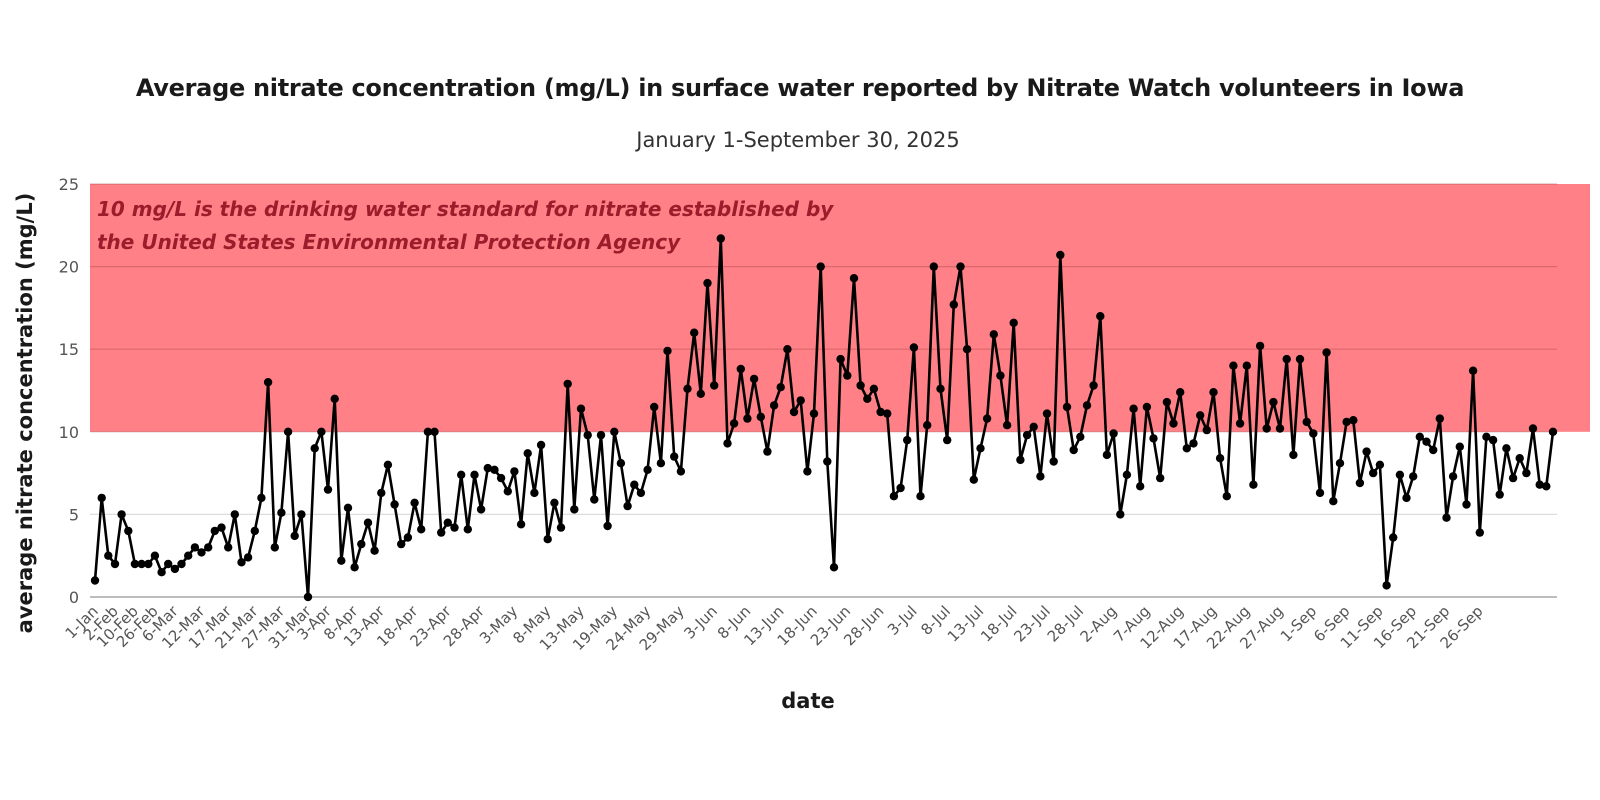  Describe the element at coordinates (998, 623) in the screenshot. I see `x-tick-label: 18-Jul` at that location.